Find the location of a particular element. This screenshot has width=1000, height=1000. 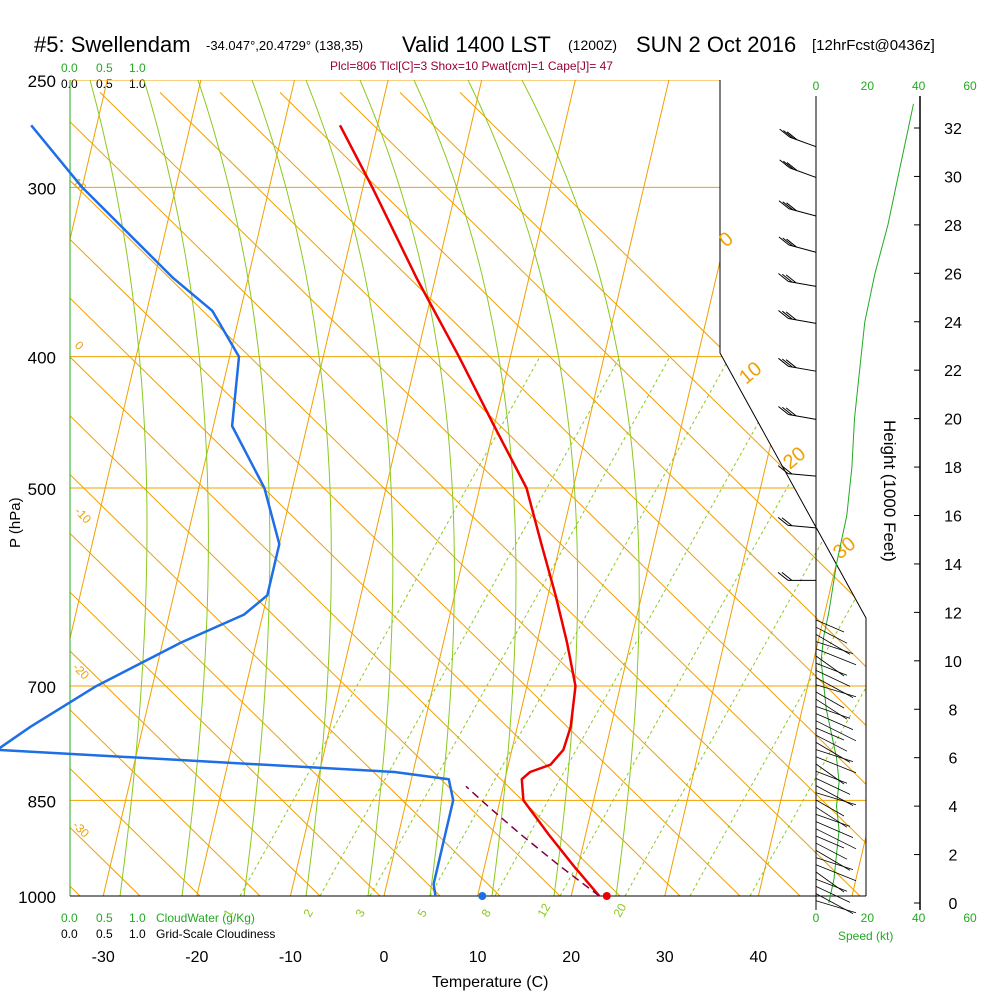

station-title: #5: Swellendam is located at coordinates (112, 44).